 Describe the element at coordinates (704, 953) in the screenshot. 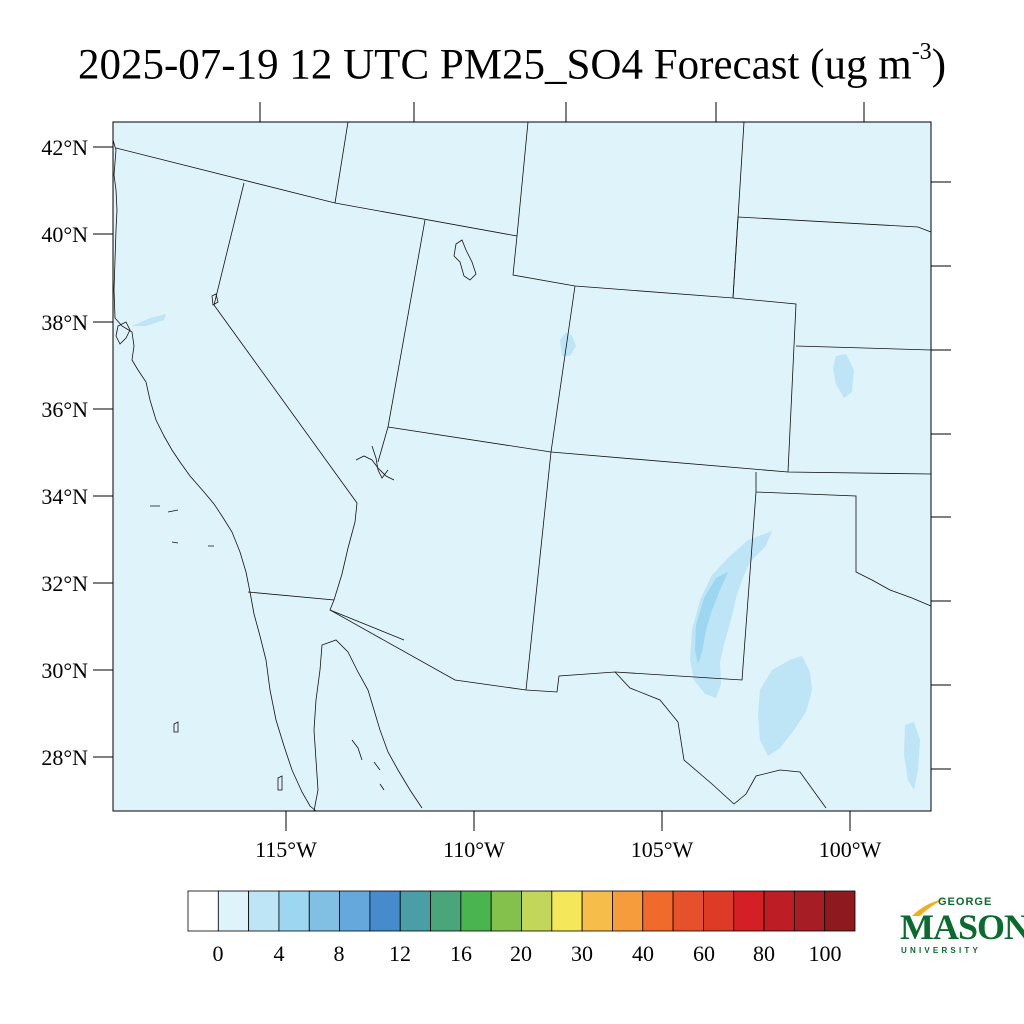

I see `colorbar-label: 60` at that location.